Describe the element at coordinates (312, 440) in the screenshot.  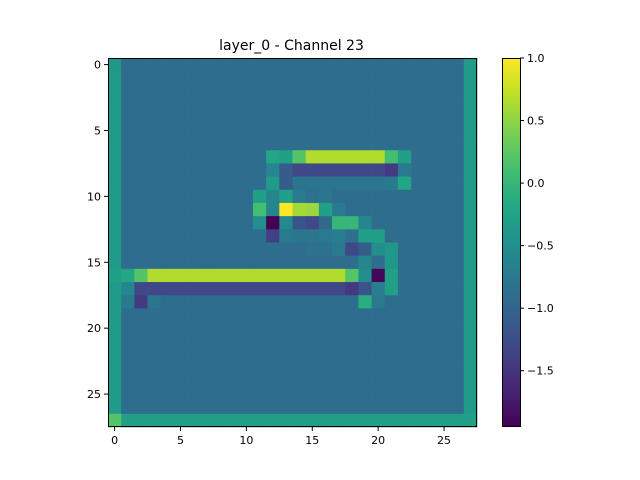
I see `x-tick-label: 15` at that location.